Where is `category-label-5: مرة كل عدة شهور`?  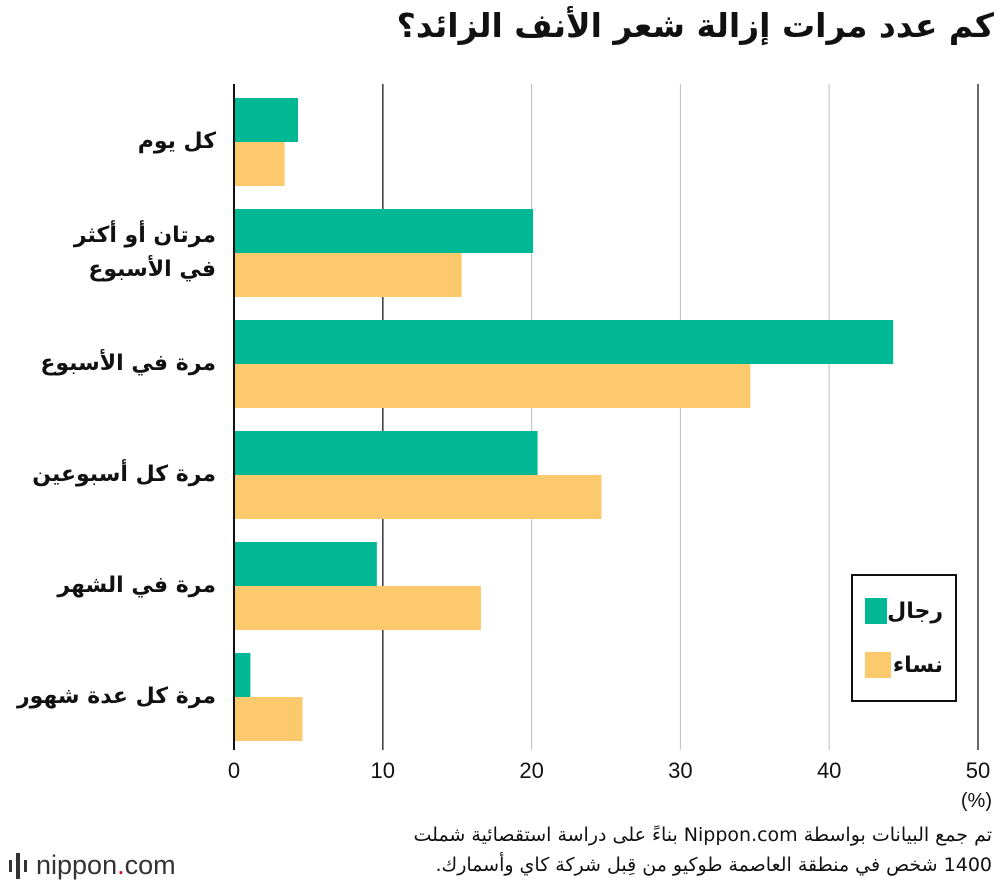 category-label-5: مرة كل عدة شهور is located at coordinates (108, 697).